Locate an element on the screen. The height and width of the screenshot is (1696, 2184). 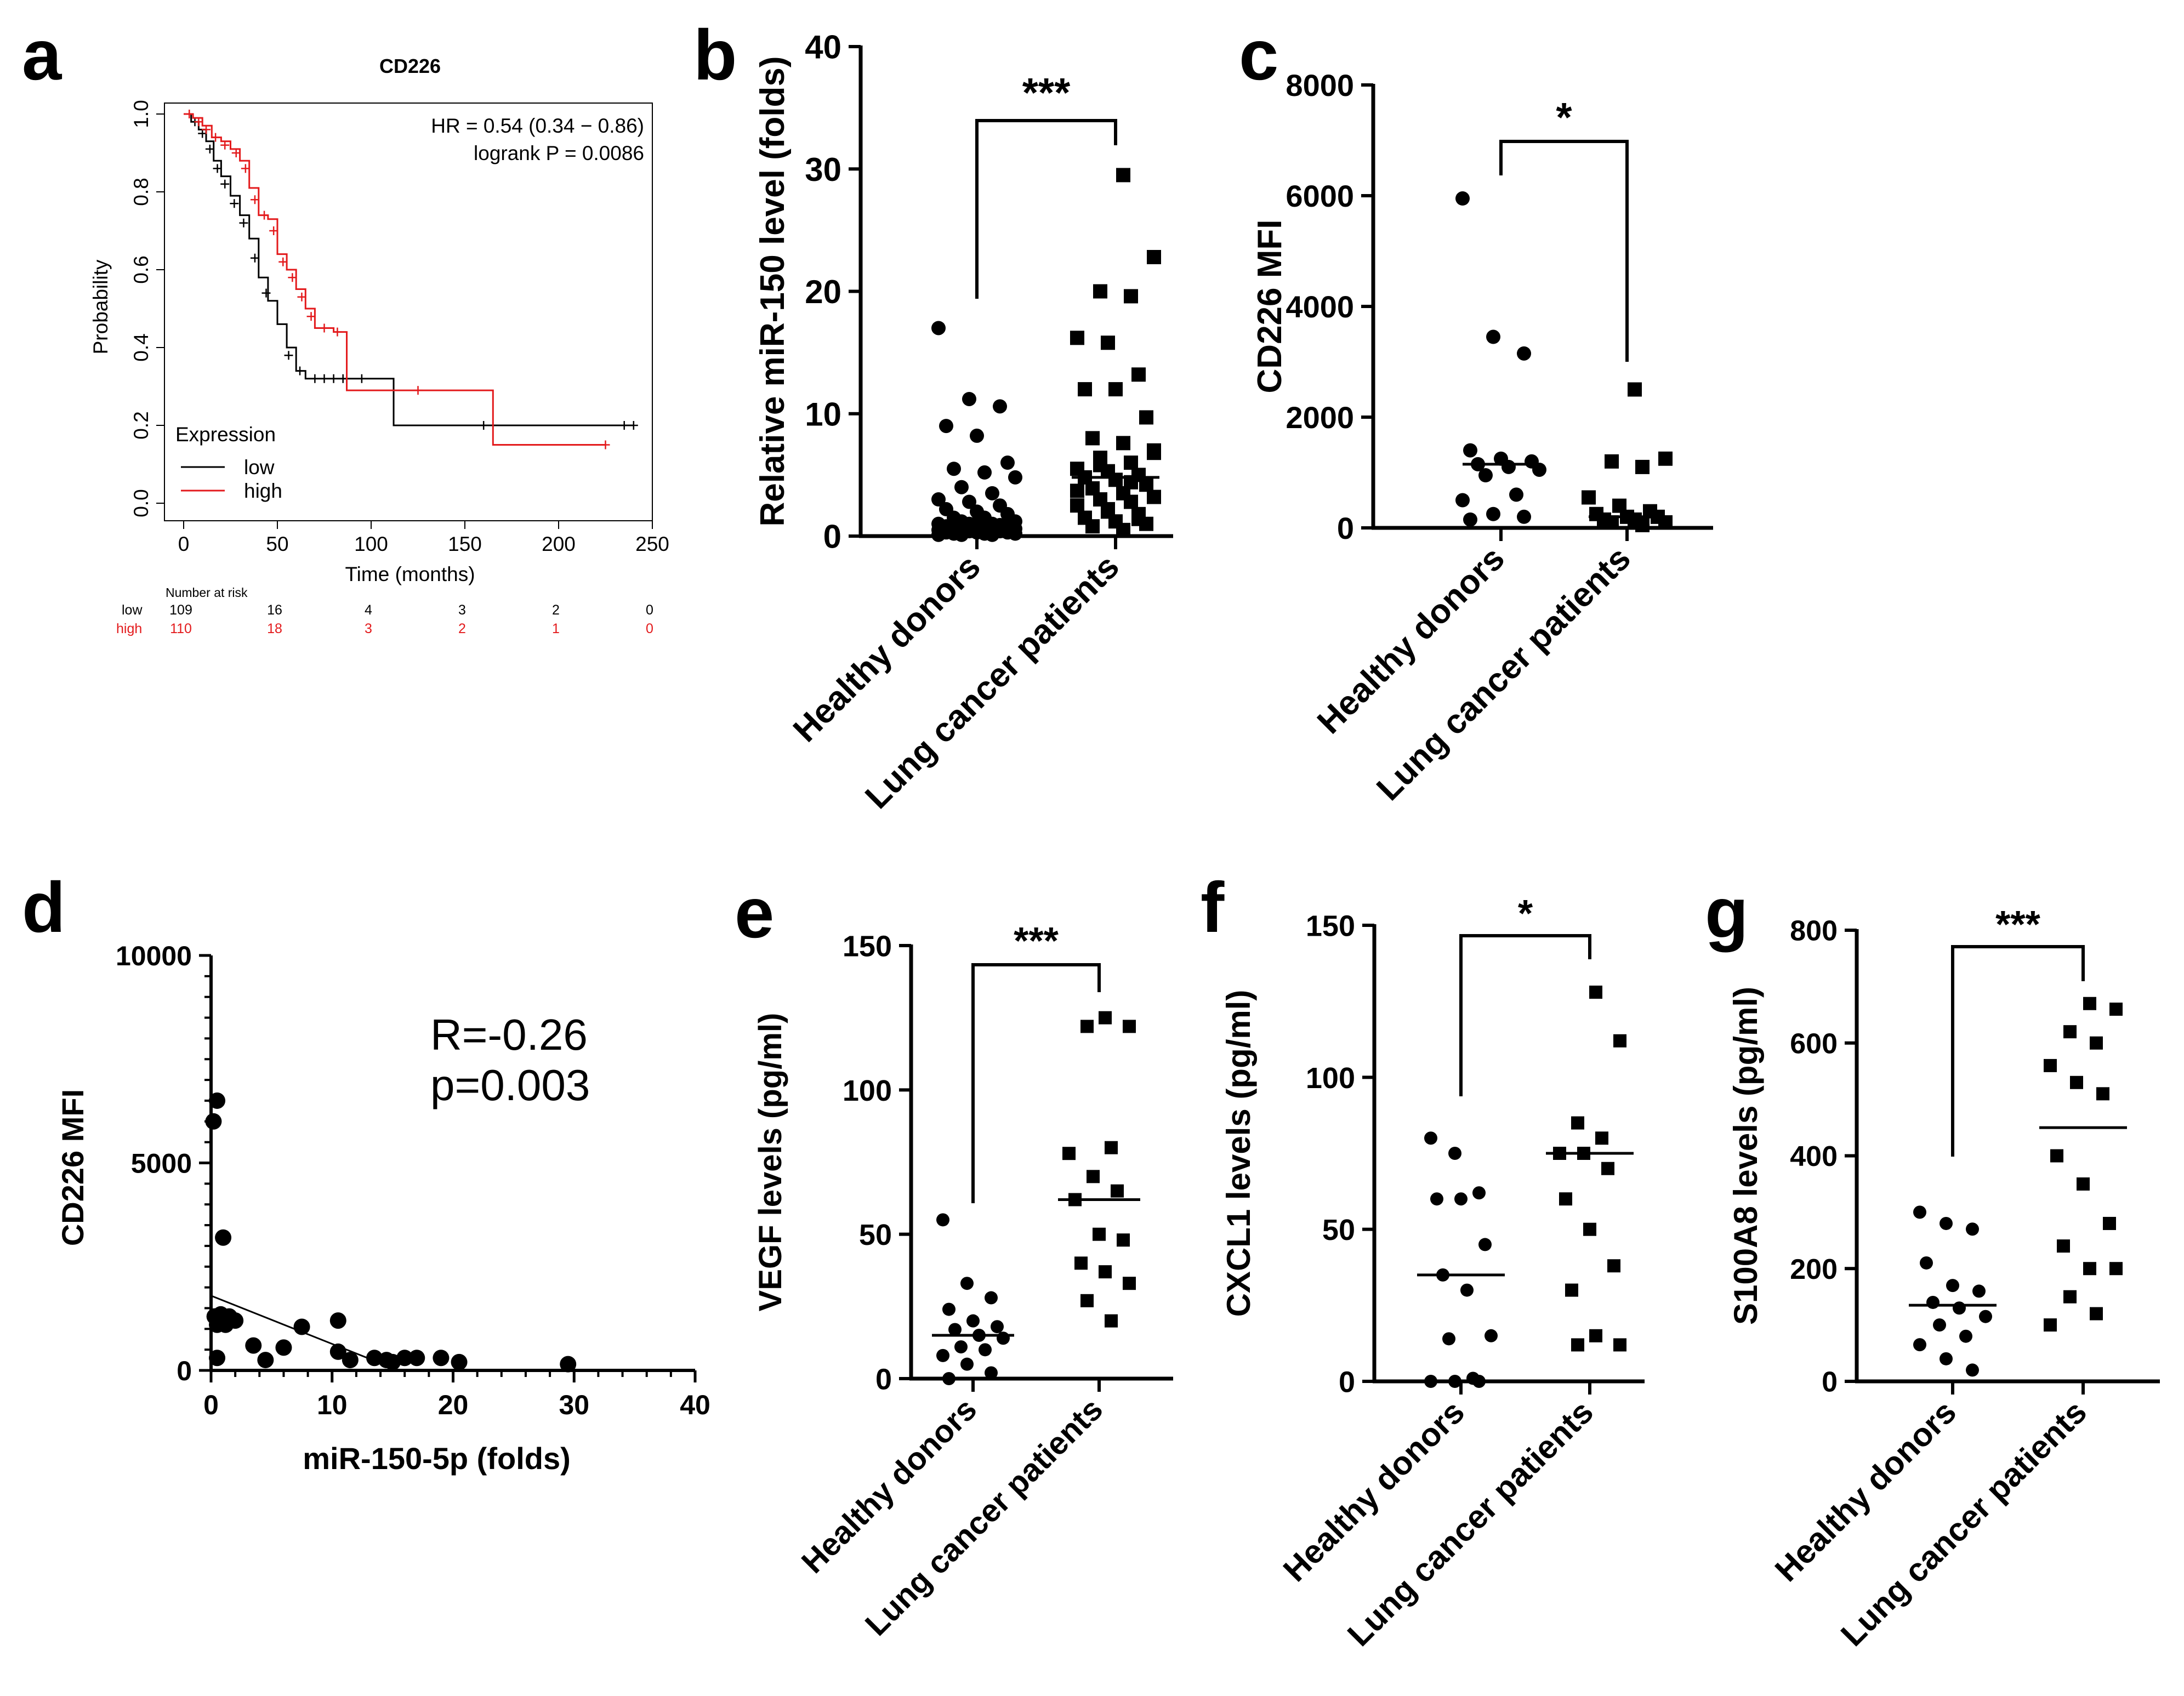
y-tick-label: 150 is located at coordinates (1330, 926).